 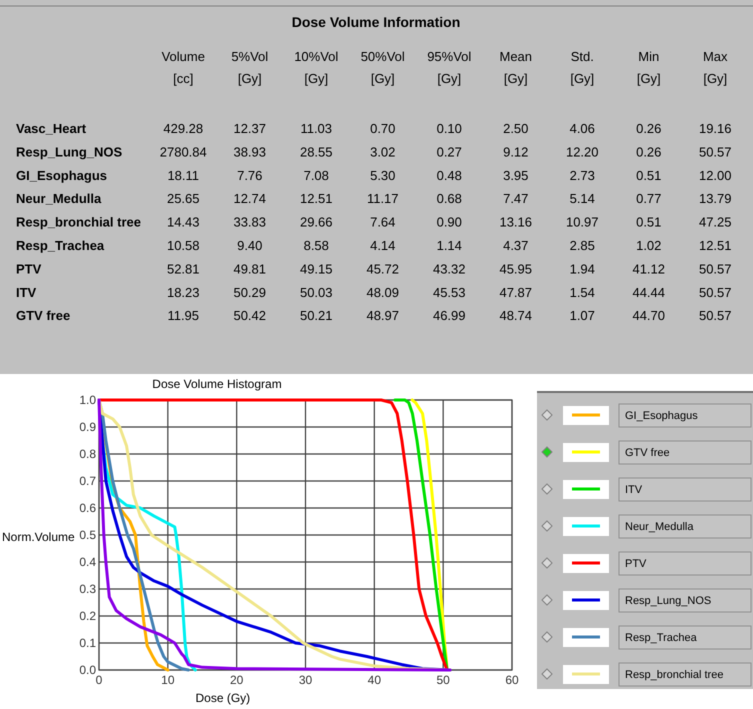 I want to click on text: 1.94, so click(x=582, y=268).